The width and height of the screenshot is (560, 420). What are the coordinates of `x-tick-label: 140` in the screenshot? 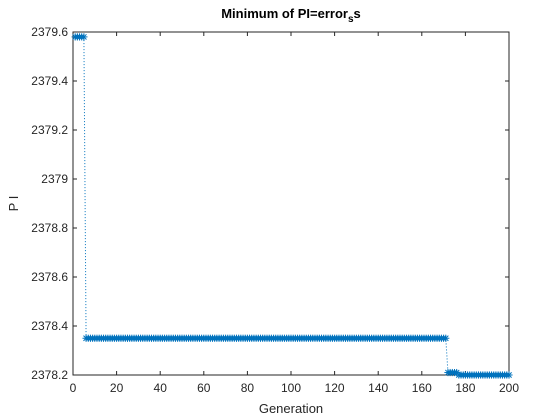 It's located at (378, 388).